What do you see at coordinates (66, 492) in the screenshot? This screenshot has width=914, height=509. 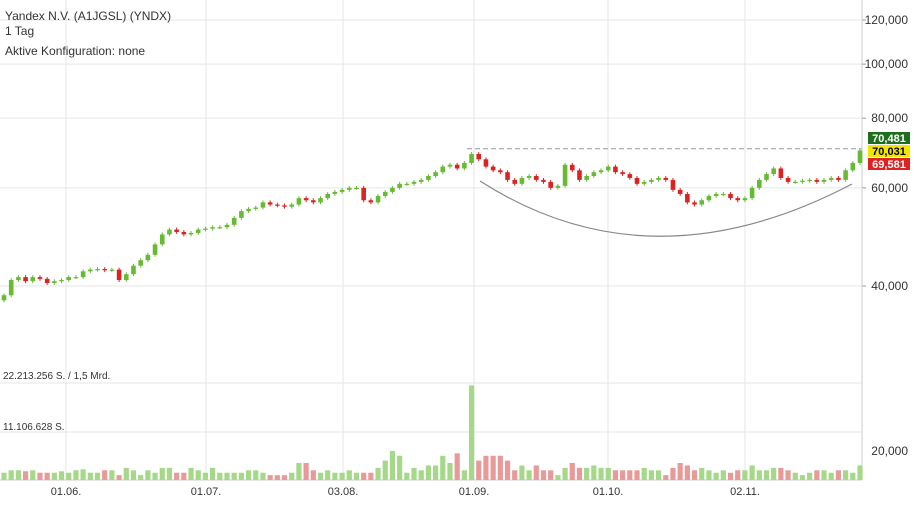 I see `x-tick-label: 01.06.` at bounding box center [66, 492].